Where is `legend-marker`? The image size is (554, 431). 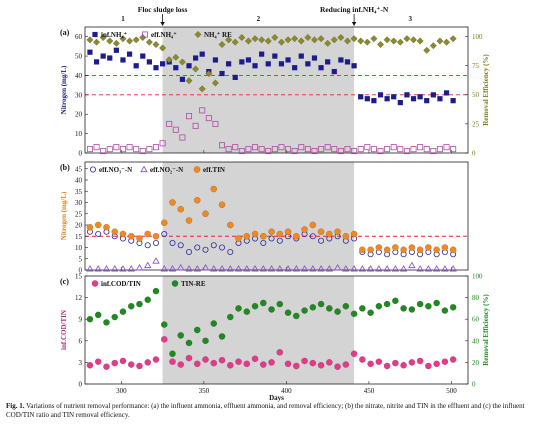
legend-marker is located at coordinates (95, 283).